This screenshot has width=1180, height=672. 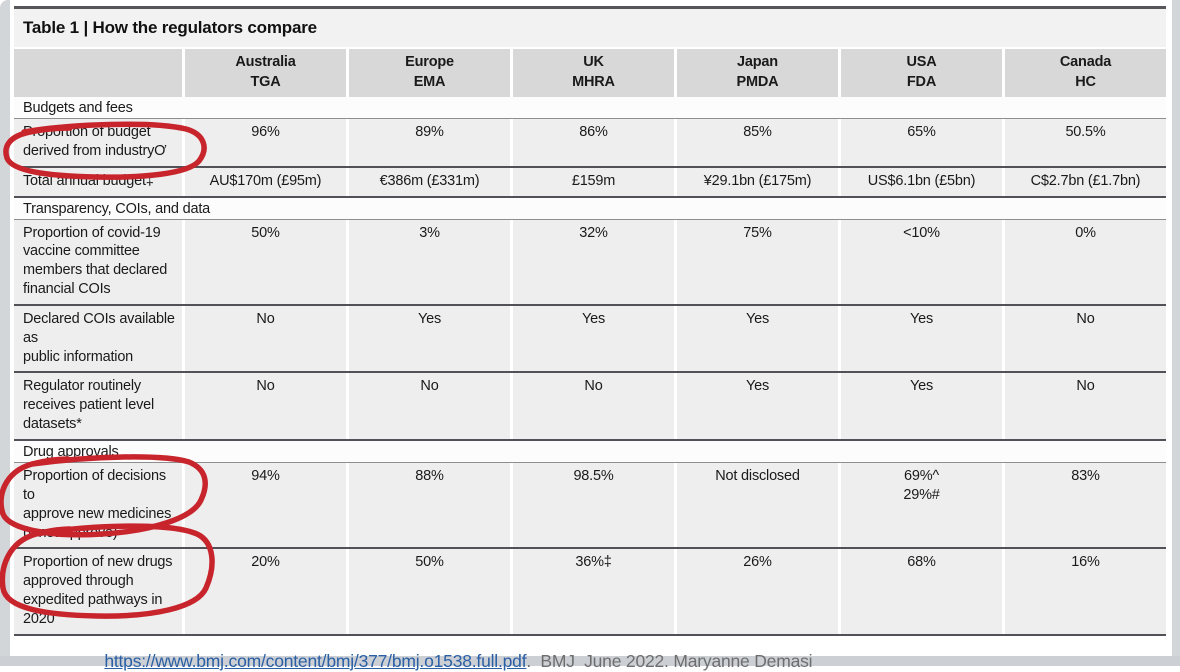 I want to click on row-value: 16%, so click(x=1085, y=591).